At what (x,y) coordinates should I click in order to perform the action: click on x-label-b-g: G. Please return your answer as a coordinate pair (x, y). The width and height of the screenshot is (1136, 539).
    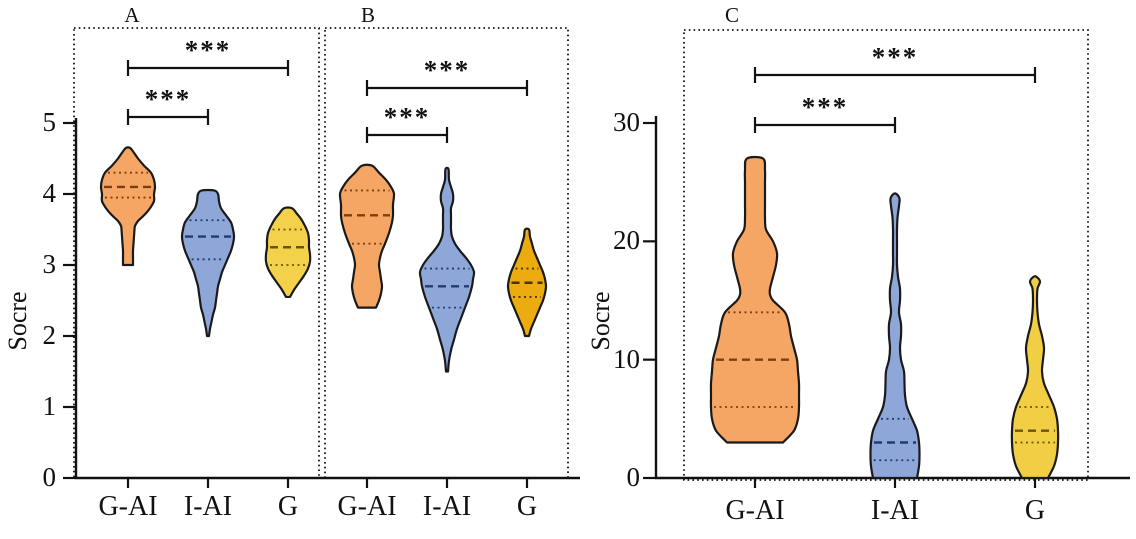
    Looking at the image, I should click on (527, 506).